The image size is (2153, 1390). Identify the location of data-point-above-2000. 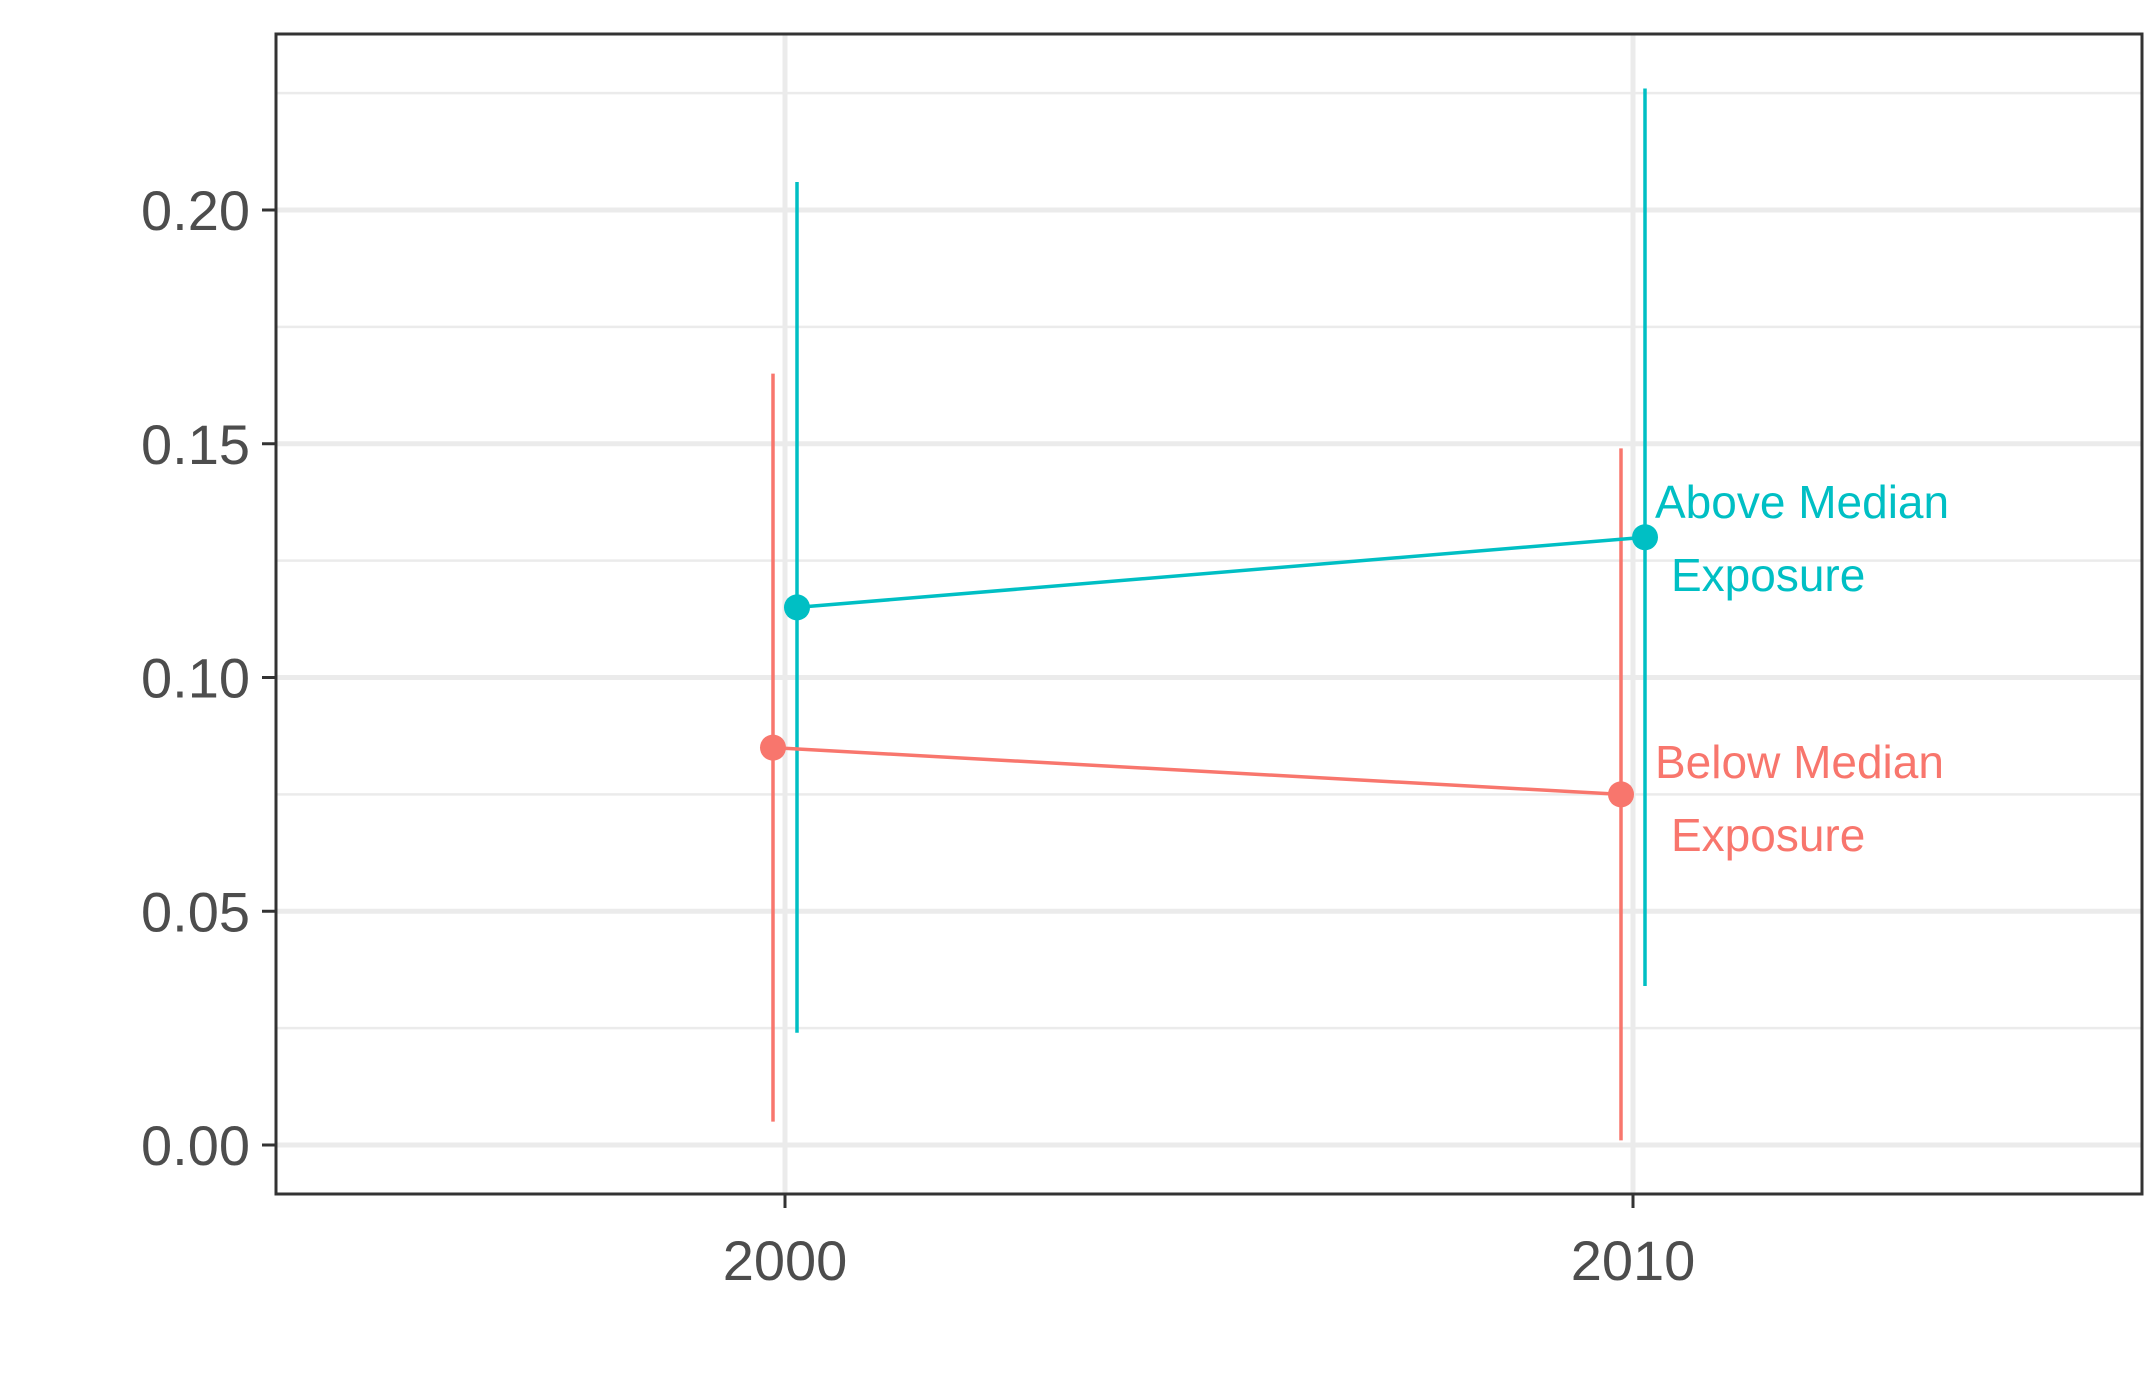
(797, 607).